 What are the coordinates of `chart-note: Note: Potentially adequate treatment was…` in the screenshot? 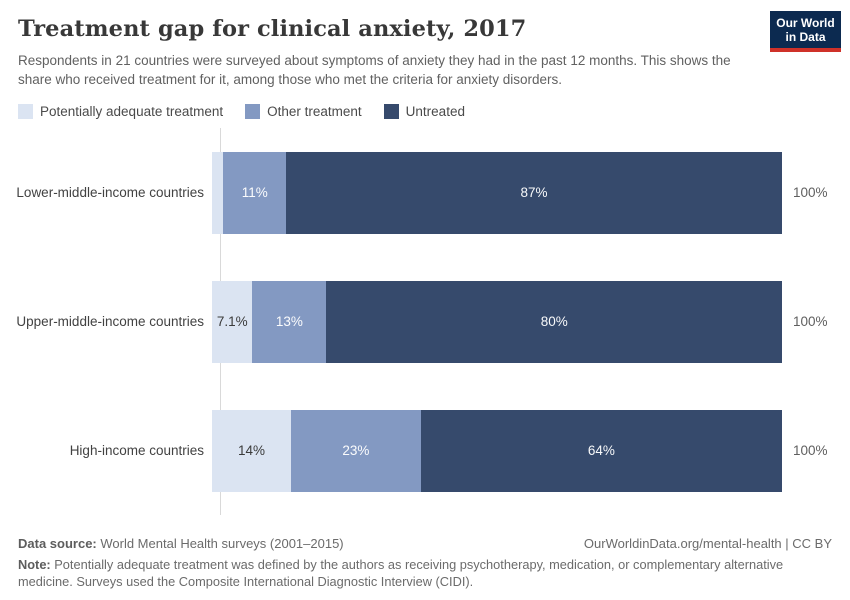 It's located at (420, 573).